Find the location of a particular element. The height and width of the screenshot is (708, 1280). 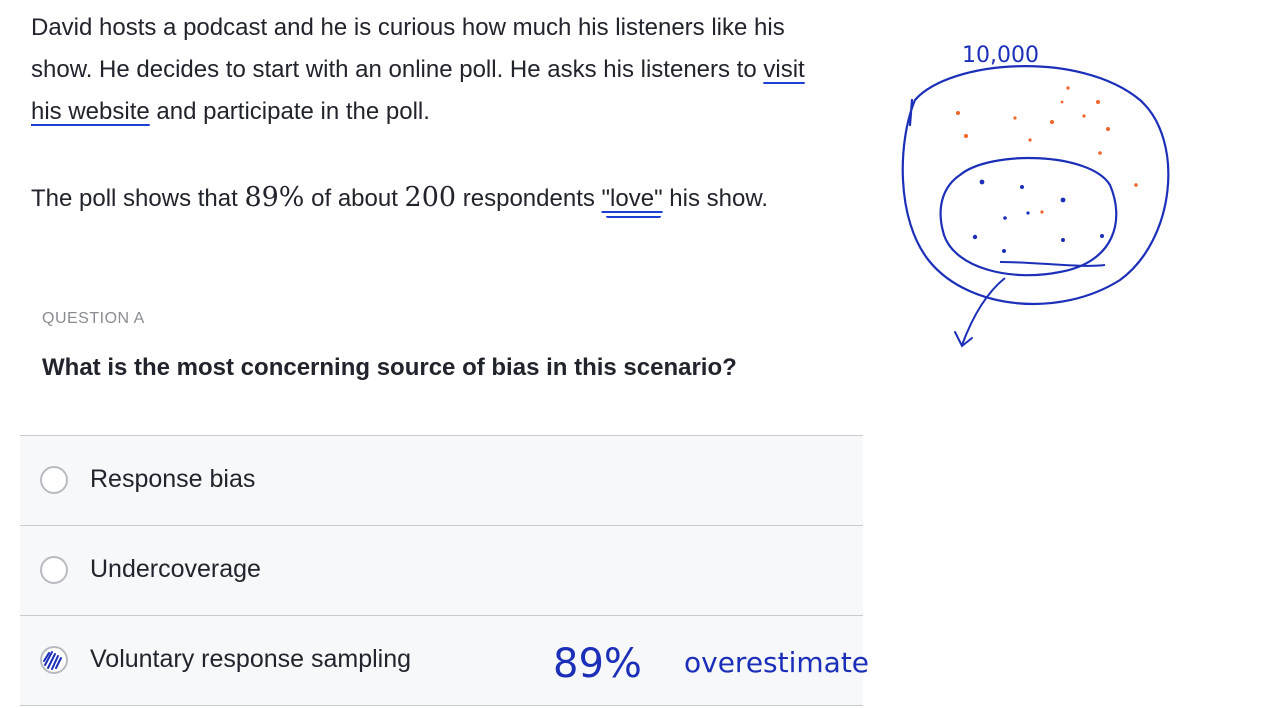

choice-response-bias: Response bias is located at coordinates (441, 480).